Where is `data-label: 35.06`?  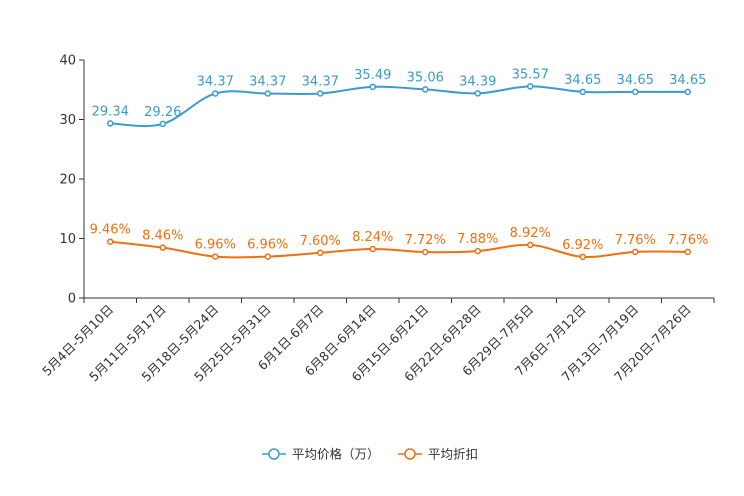 data-label: 35.06 is located at coordinates (425, 77).